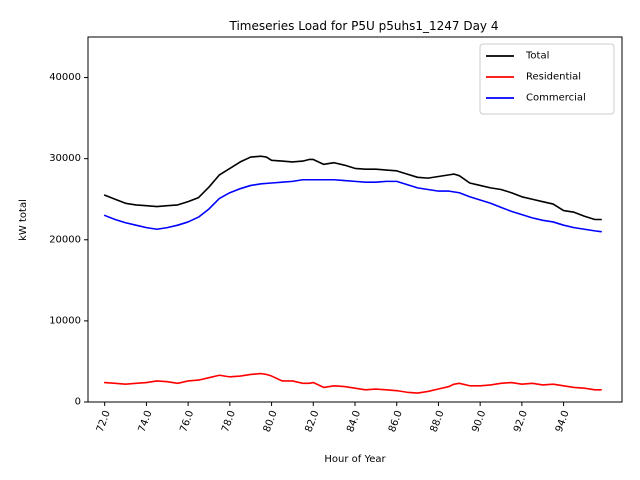 The width and height of the screenshot is (640, 480). Describe the element at coordinates (65, 77) in the screenshot. I see `y-tick-label: 40000` at that location.